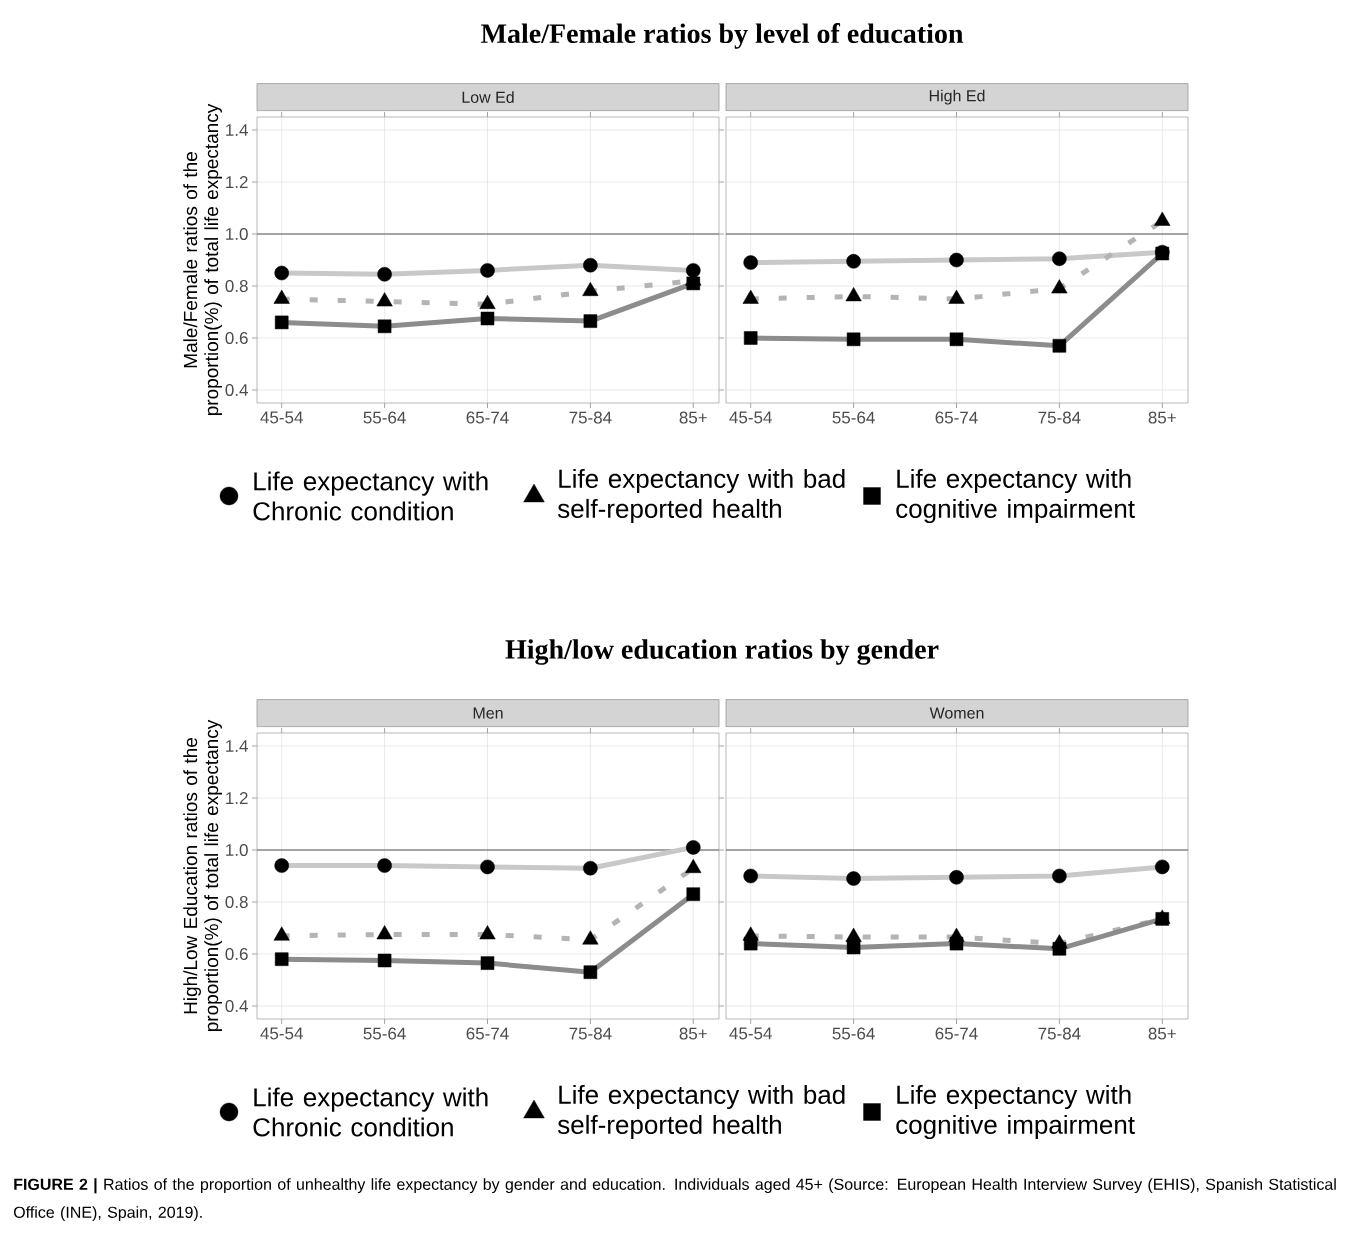 The width and height of the screenshot is (1355, 1234). I want to click on chart-title: High/low education ratios by gender, so click(722, 652).